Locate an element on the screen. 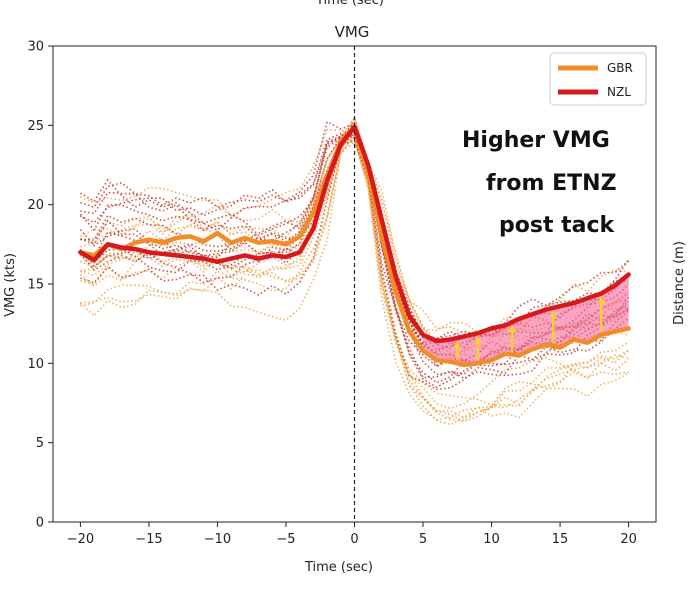 This screenshot has width=691, height=600. legend: GBR NZL is located at coordinates (598, 79).